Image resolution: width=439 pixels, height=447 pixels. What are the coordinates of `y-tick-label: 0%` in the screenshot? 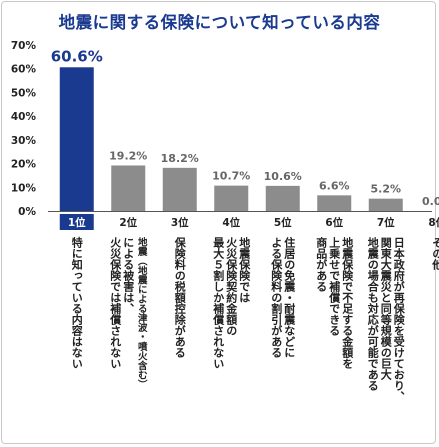 It's located at (27, 212).